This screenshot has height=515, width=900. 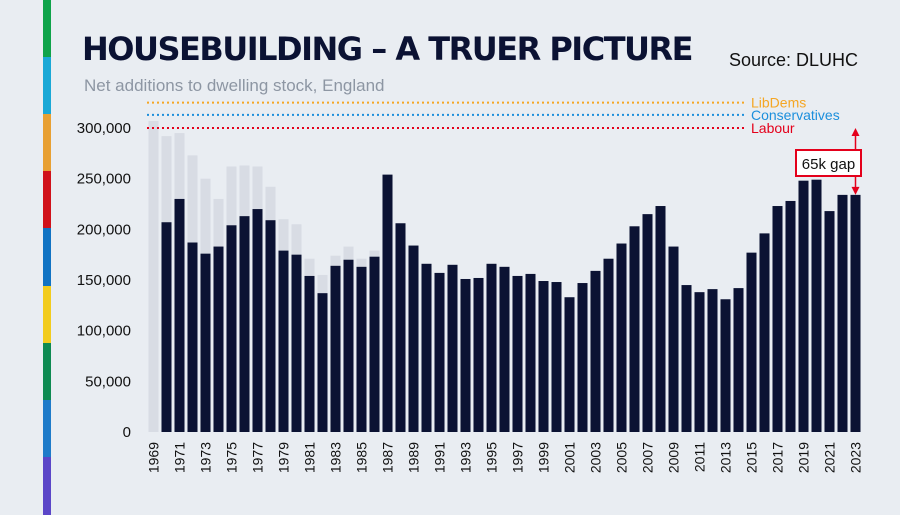 I want to click on x-tick-label: 1969, so click(x=154, y=457).